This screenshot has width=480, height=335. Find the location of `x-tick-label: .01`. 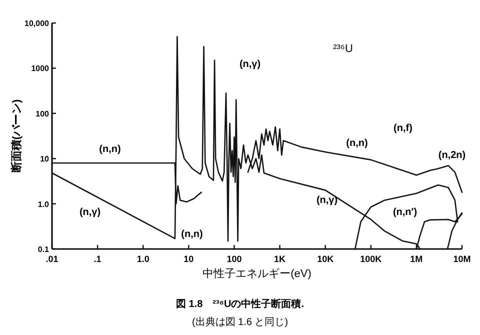

x-tick-label: .01 is located at coordinates (52, 259).